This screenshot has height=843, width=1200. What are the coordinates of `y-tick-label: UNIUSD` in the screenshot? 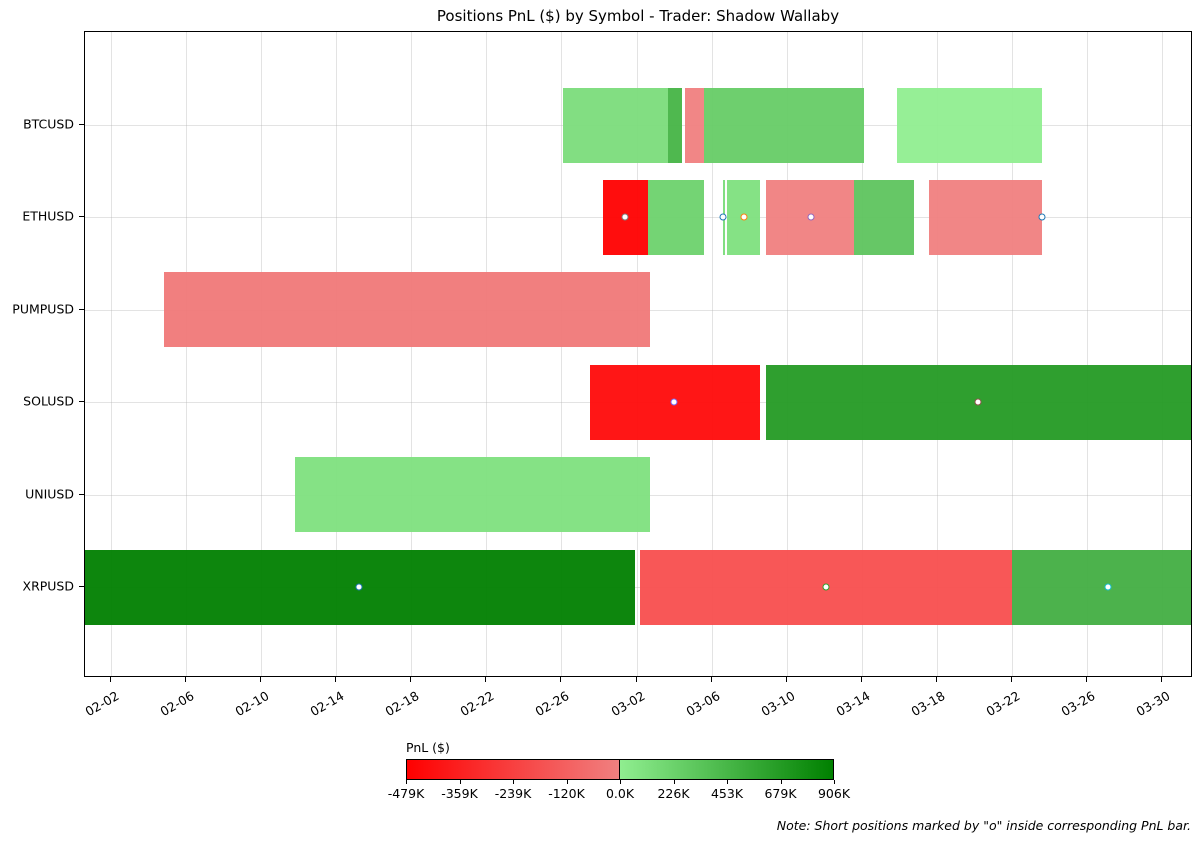 It's located at (49, 494).